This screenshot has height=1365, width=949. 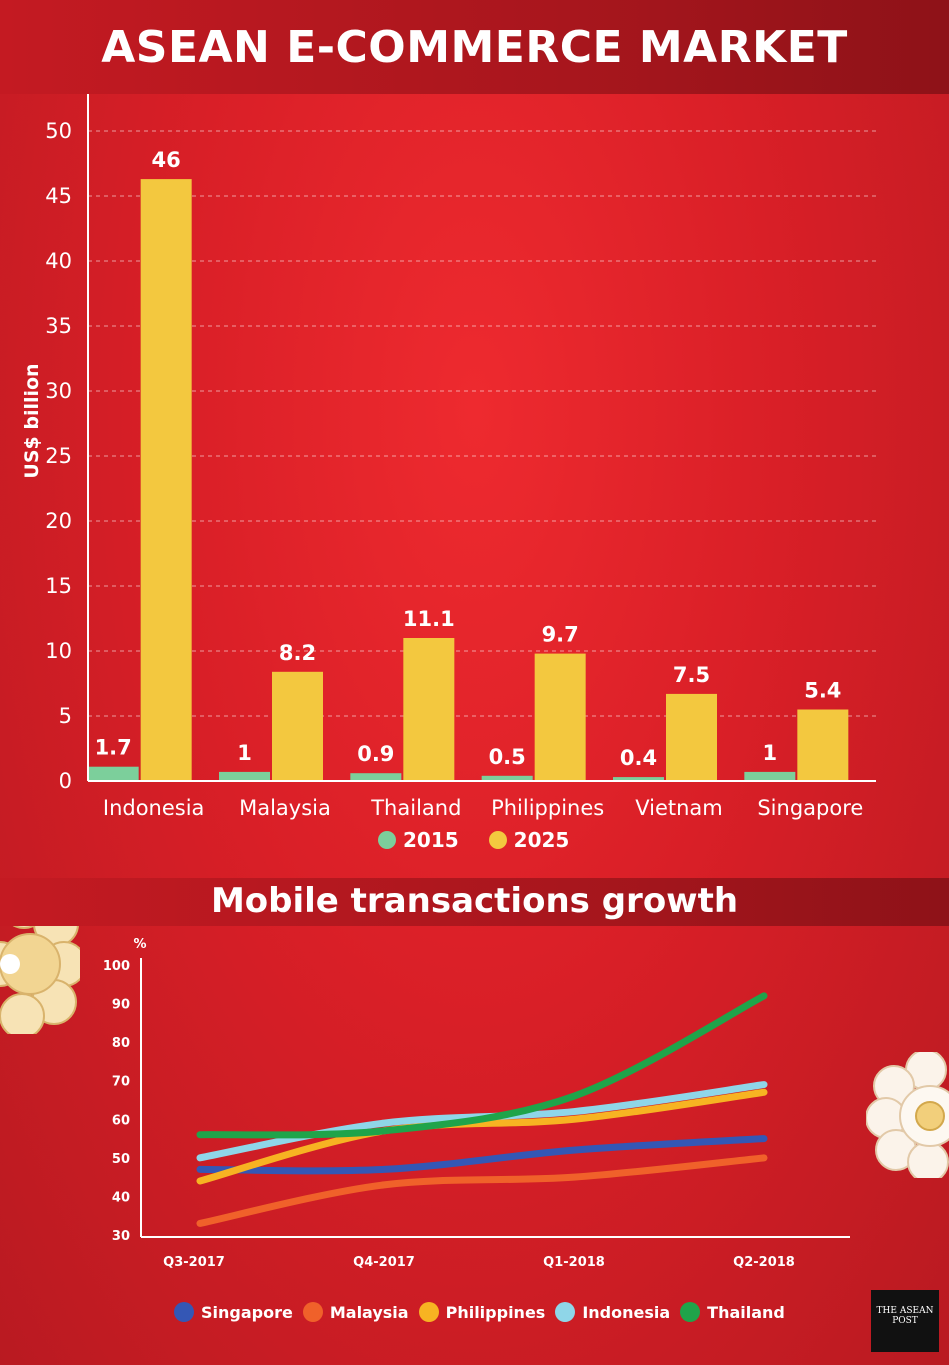 I want to click on bar-data-label: 5.4, so click(x=822, y=691).